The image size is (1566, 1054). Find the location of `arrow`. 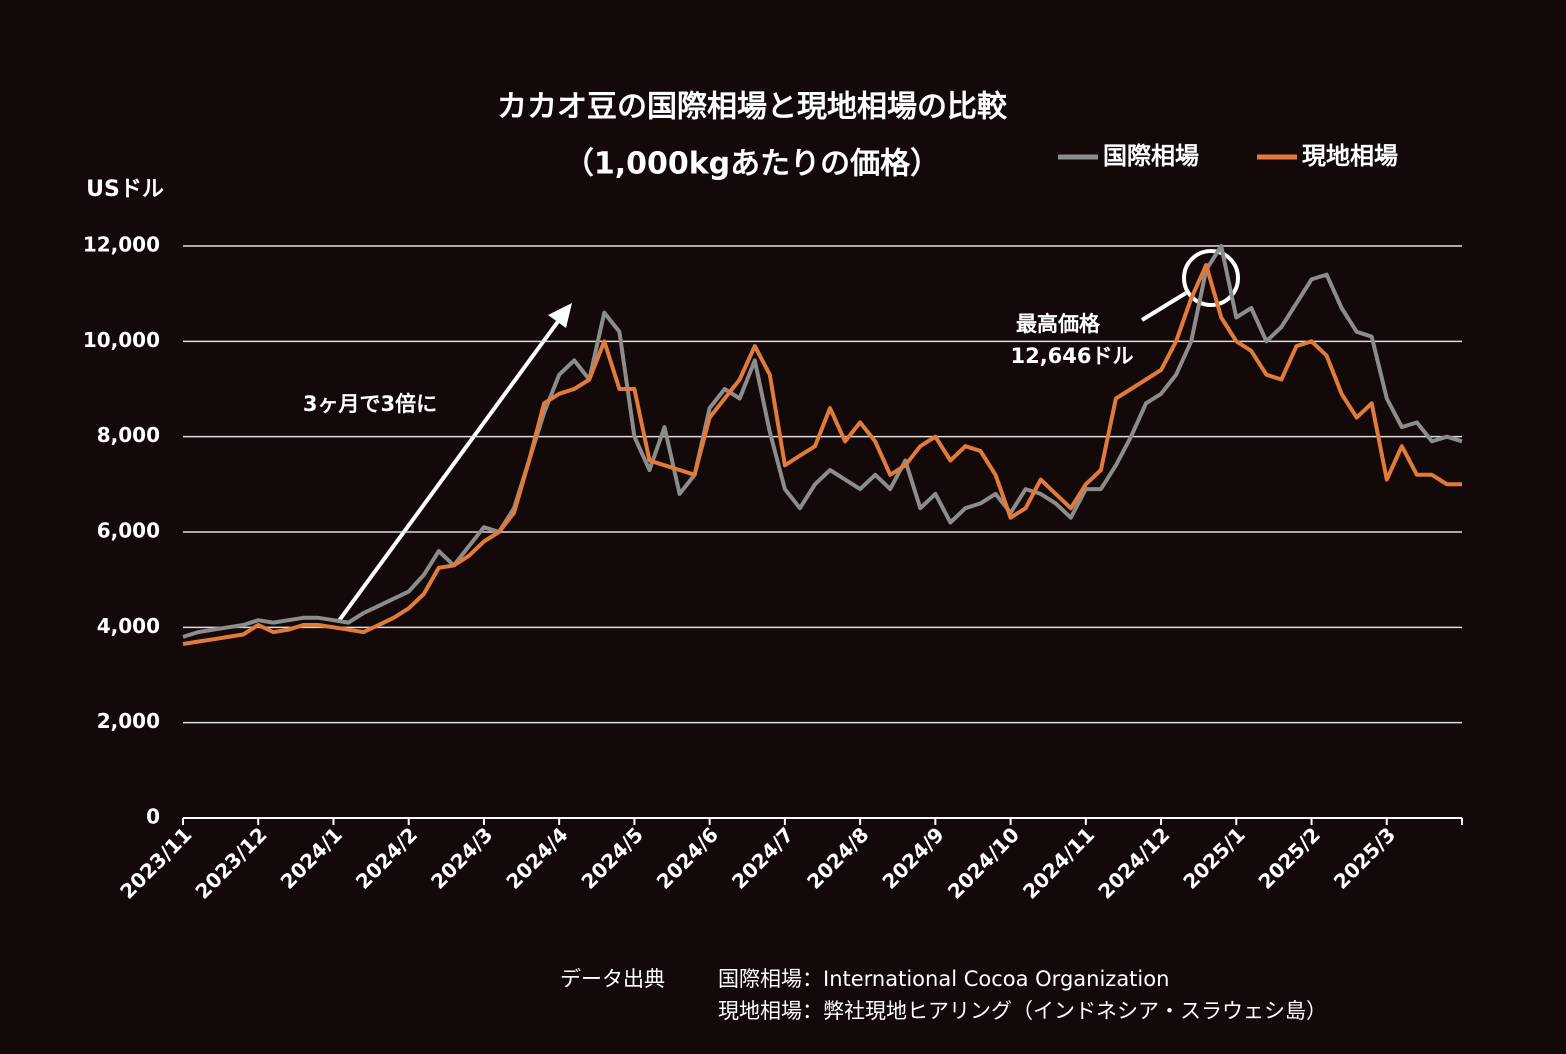

arrow is located at coordinates (450, 469).